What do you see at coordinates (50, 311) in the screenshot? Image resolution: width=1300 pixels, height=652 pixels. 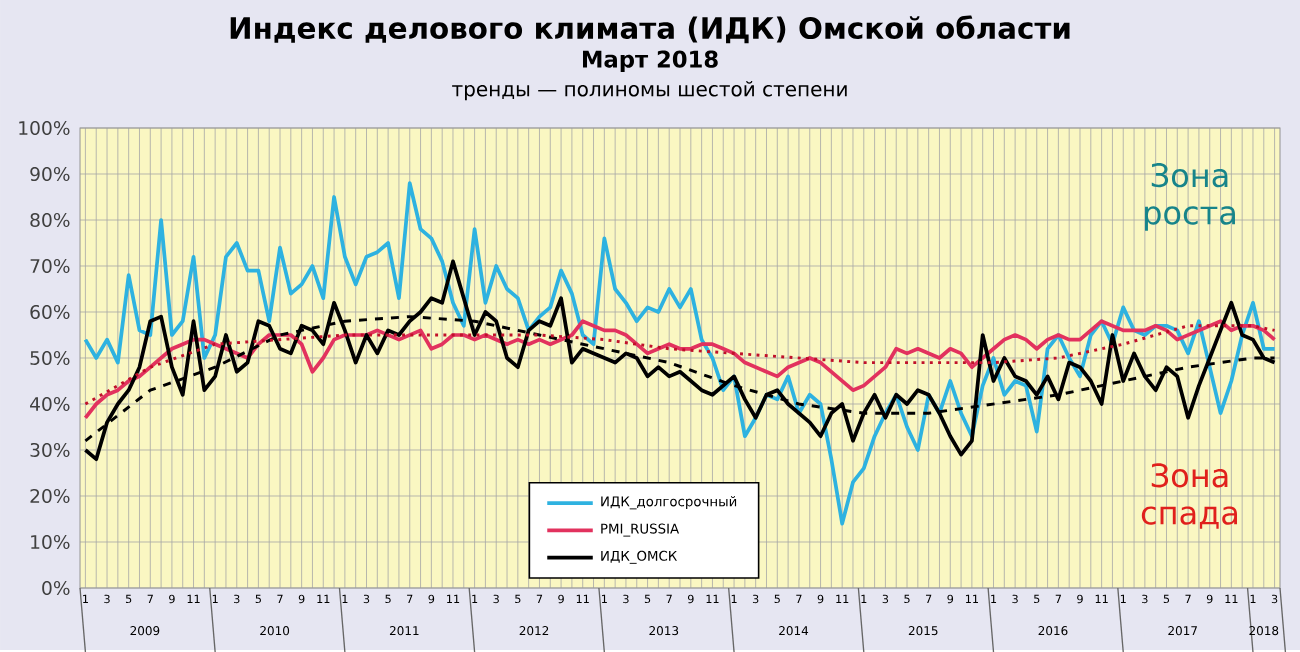 I see `y-tick-label: 60%` at bounding box center [50, 311].